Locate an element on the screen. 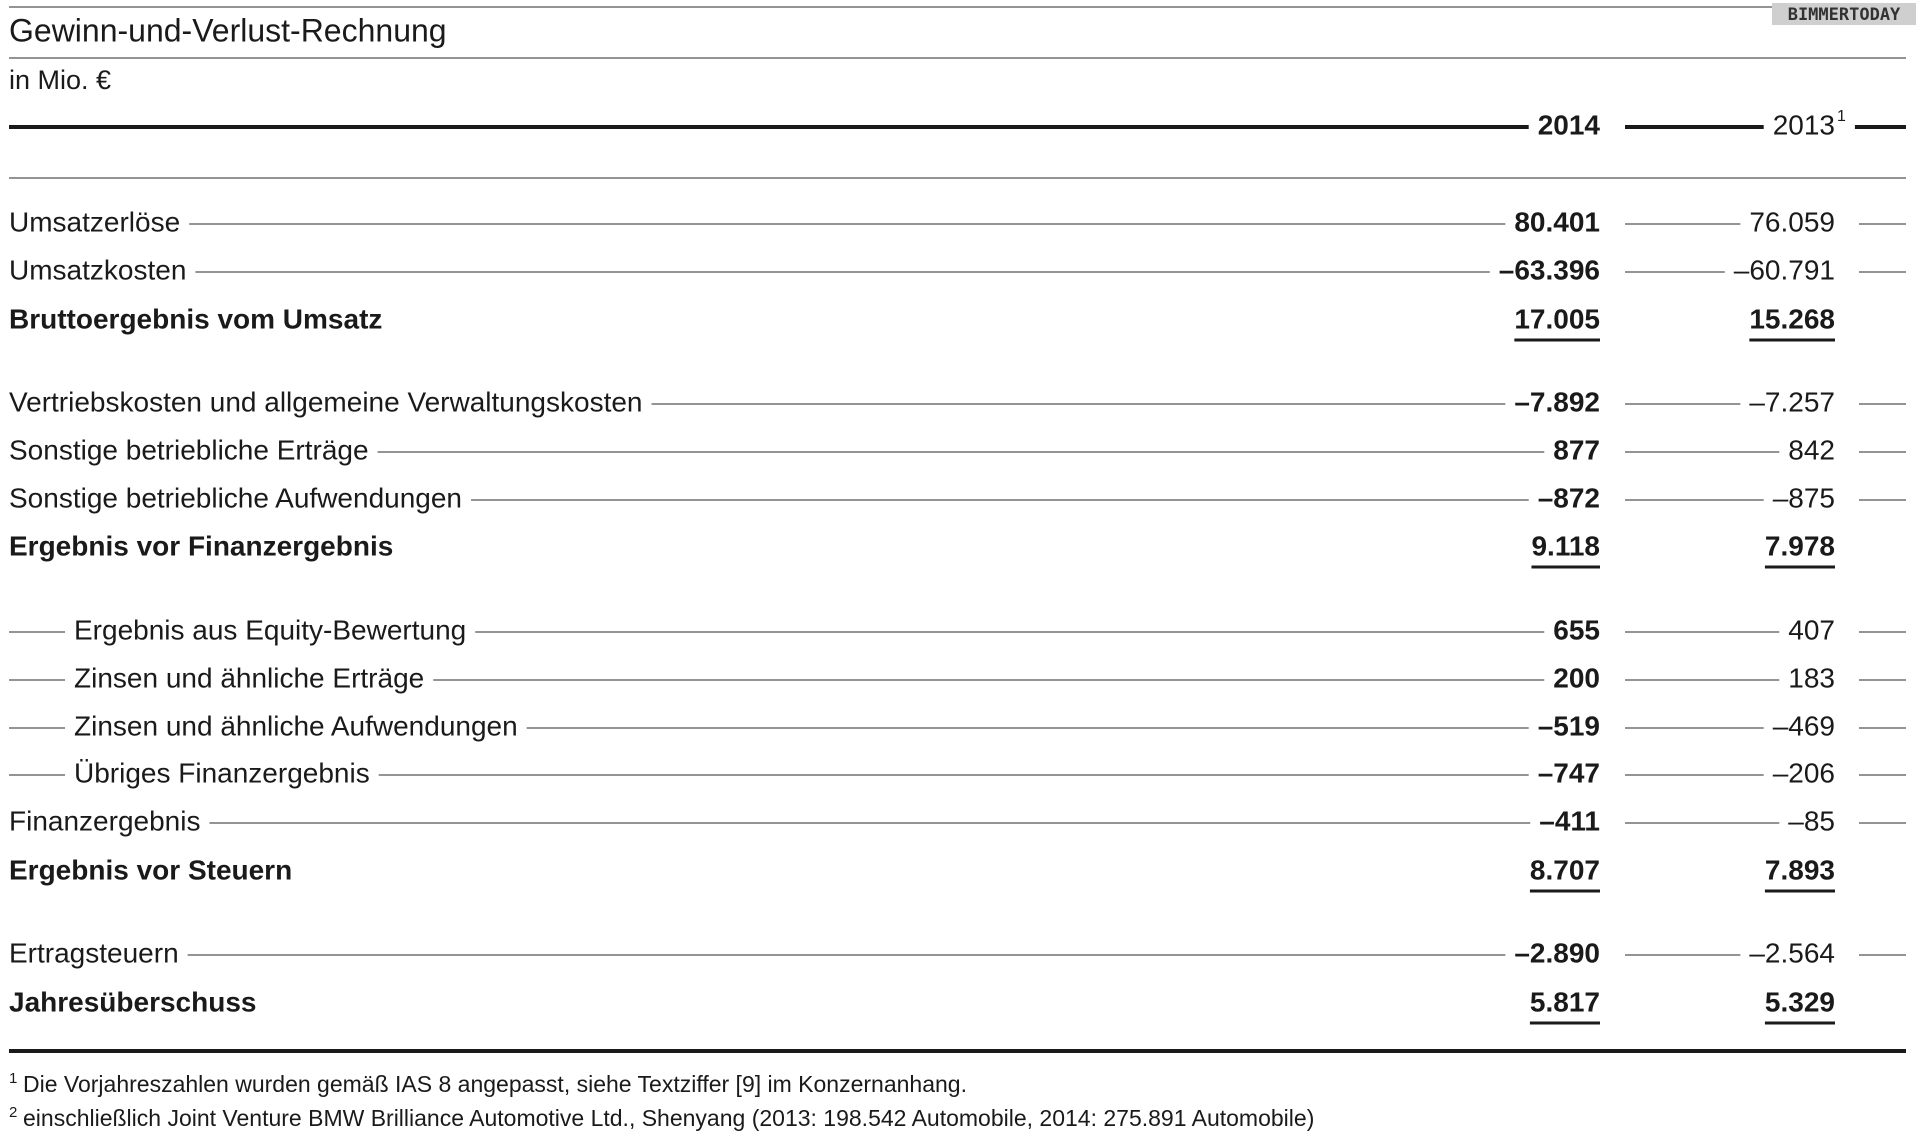 The image size is (1920, 1145). table-row: Übriges Finanzergebnis –747 –206 is located at coordinates (957, 772).